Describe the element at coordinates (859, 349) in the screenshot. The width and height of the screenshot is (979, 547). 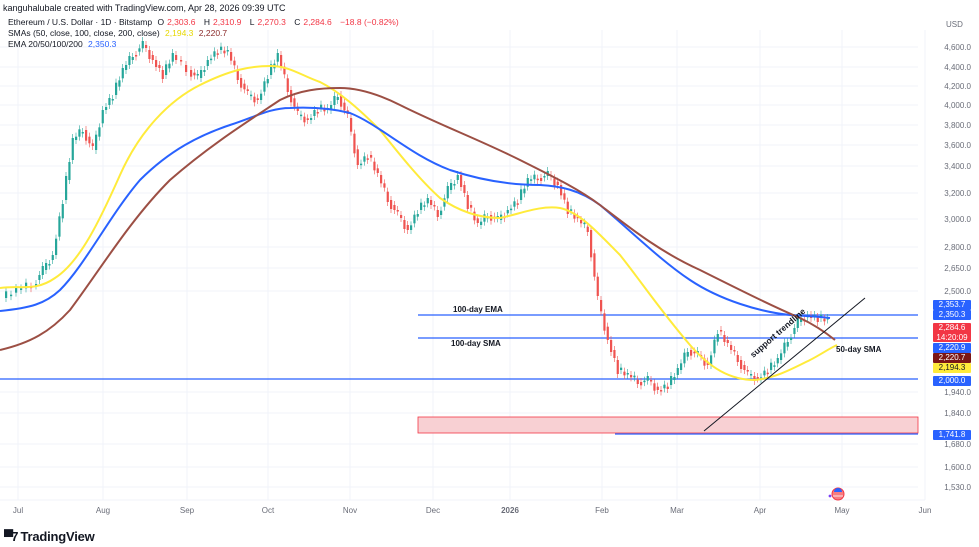
I see `annotation-sma50: 50-day SMA` at that location.